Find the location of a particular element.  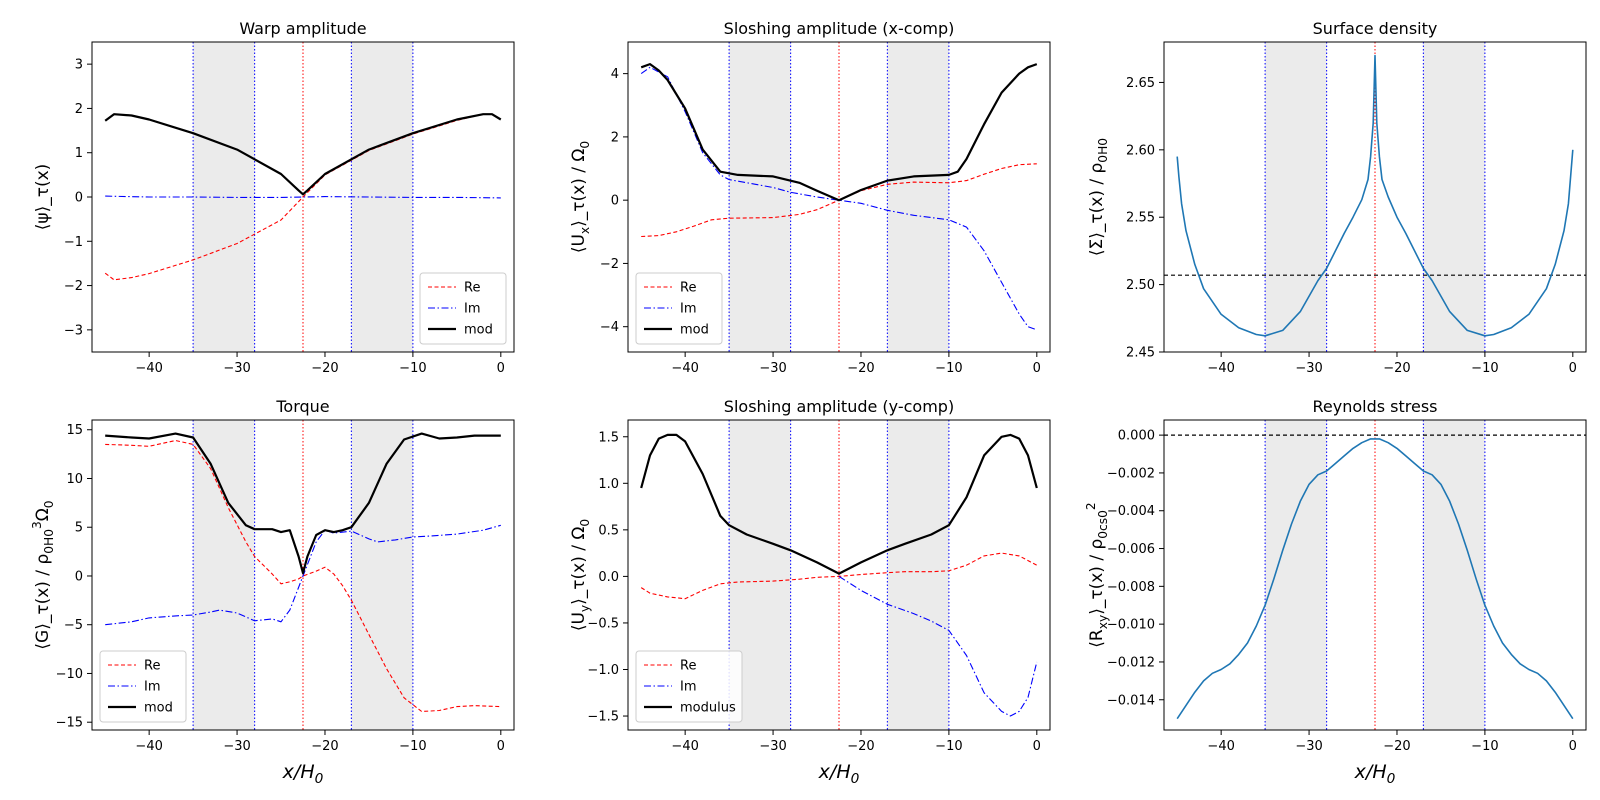

y-tick-label: 2.45 is located at coordinates (1140, 353).